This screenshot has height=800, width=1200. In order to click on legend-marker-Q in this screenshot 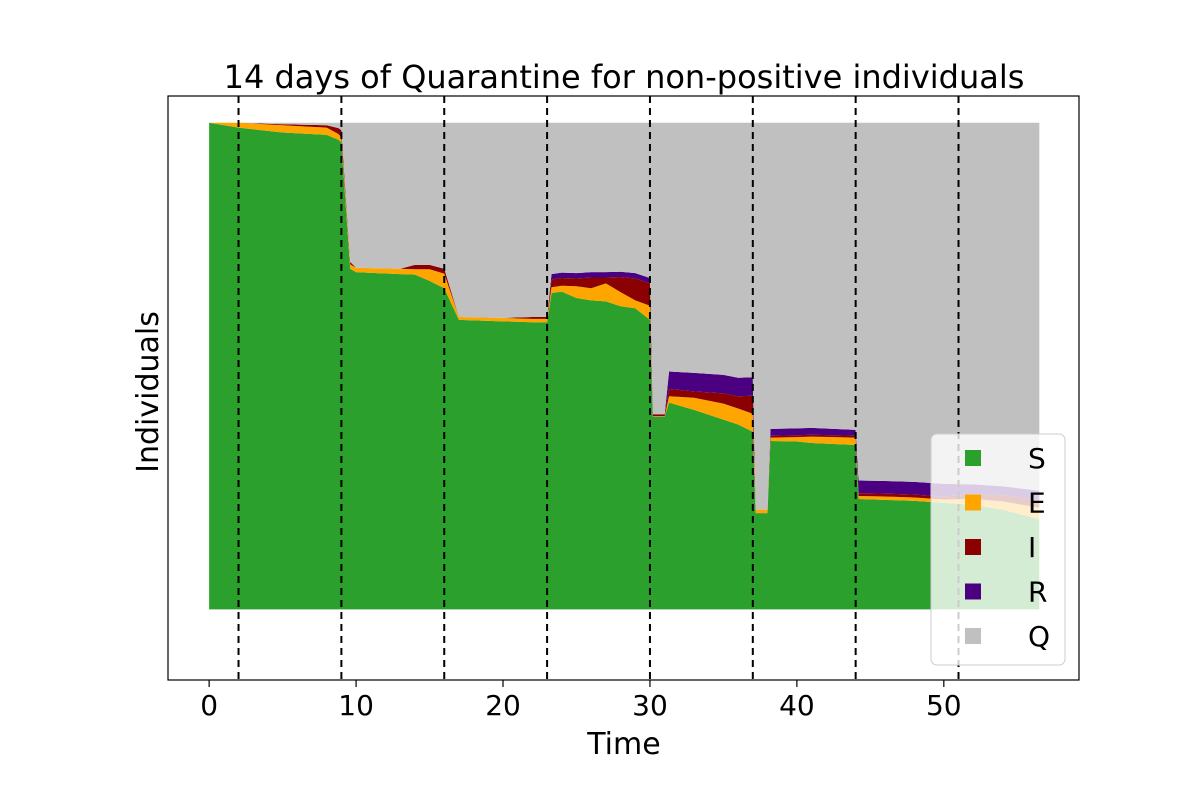, I will do `click(973, 636)`.